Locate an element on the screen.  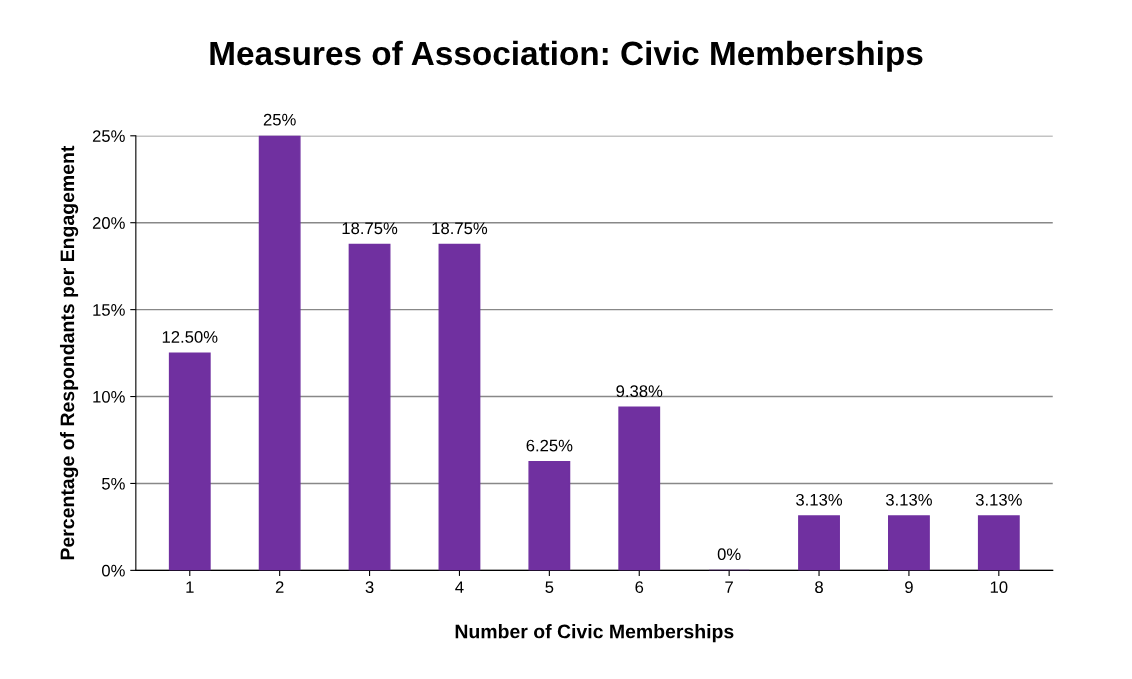
data-label: 12.50% is located at coordinates (190, 337).